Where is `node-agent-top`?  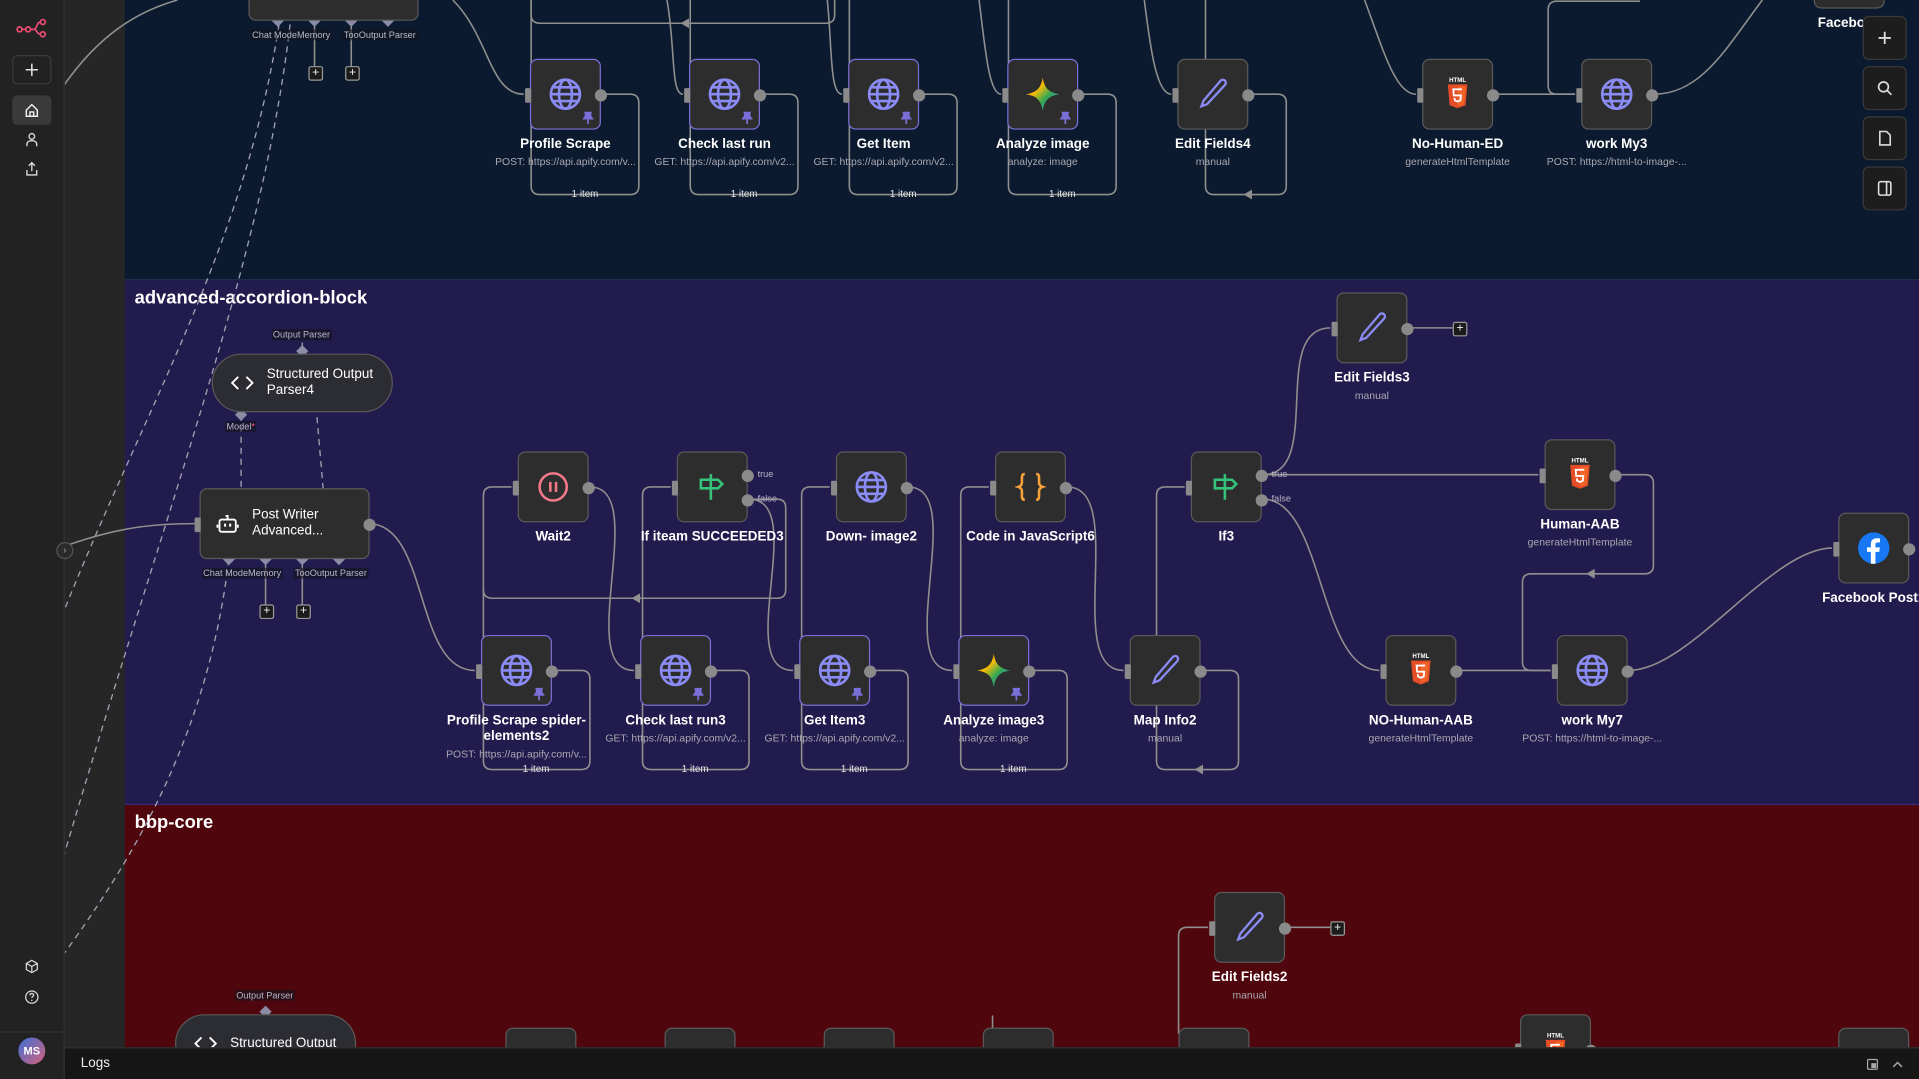 node-agent-top is located at coordinates (333, 10).